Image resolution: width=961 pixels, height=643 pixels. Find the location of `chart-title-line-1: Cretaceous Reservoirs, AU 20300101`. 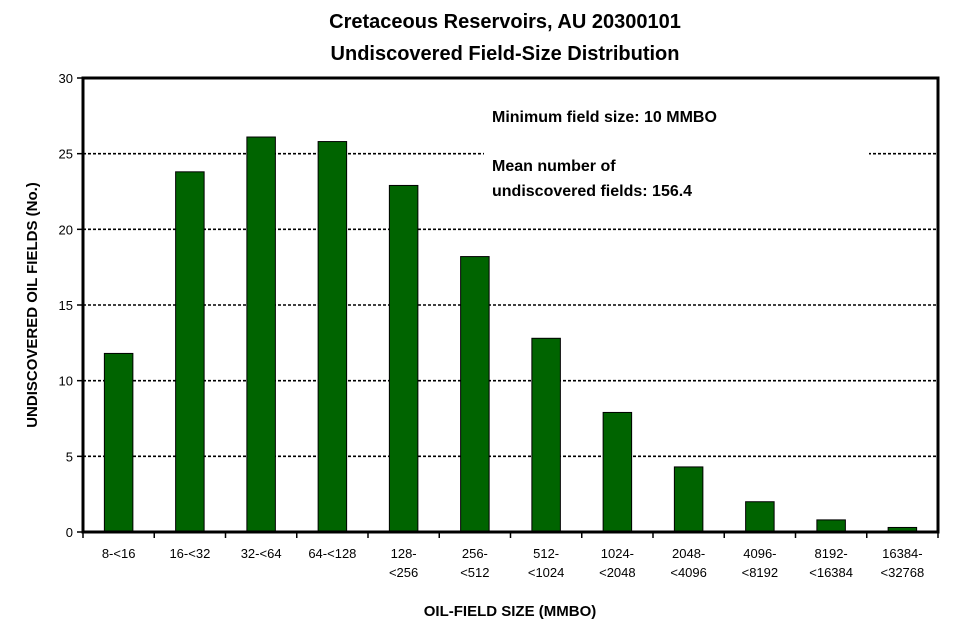

chart-title-line-1: Cretaceous Reservoirs, AU 20300101 is located at coordinates (505, 22).